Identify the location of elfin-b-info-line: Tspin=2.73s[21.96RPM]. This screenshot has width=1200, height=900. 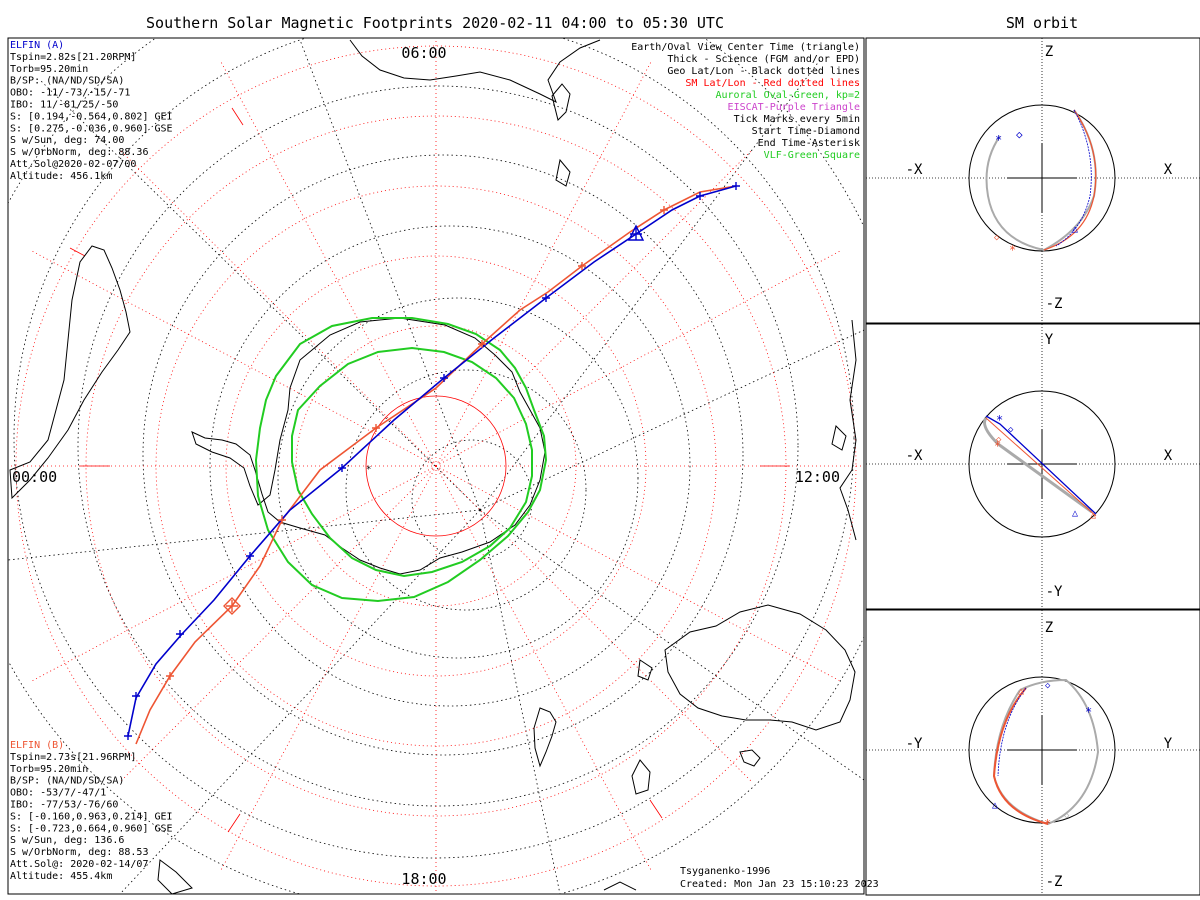
(73, 757).